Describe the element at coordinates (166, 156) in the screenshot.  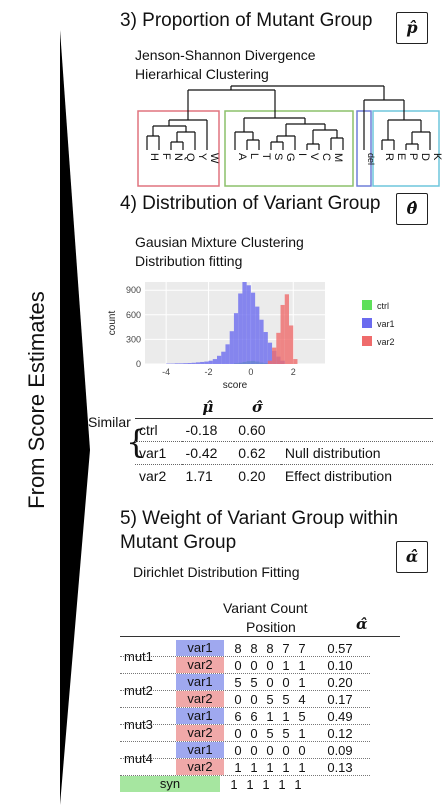
I see `leaf-label: F` at that location.